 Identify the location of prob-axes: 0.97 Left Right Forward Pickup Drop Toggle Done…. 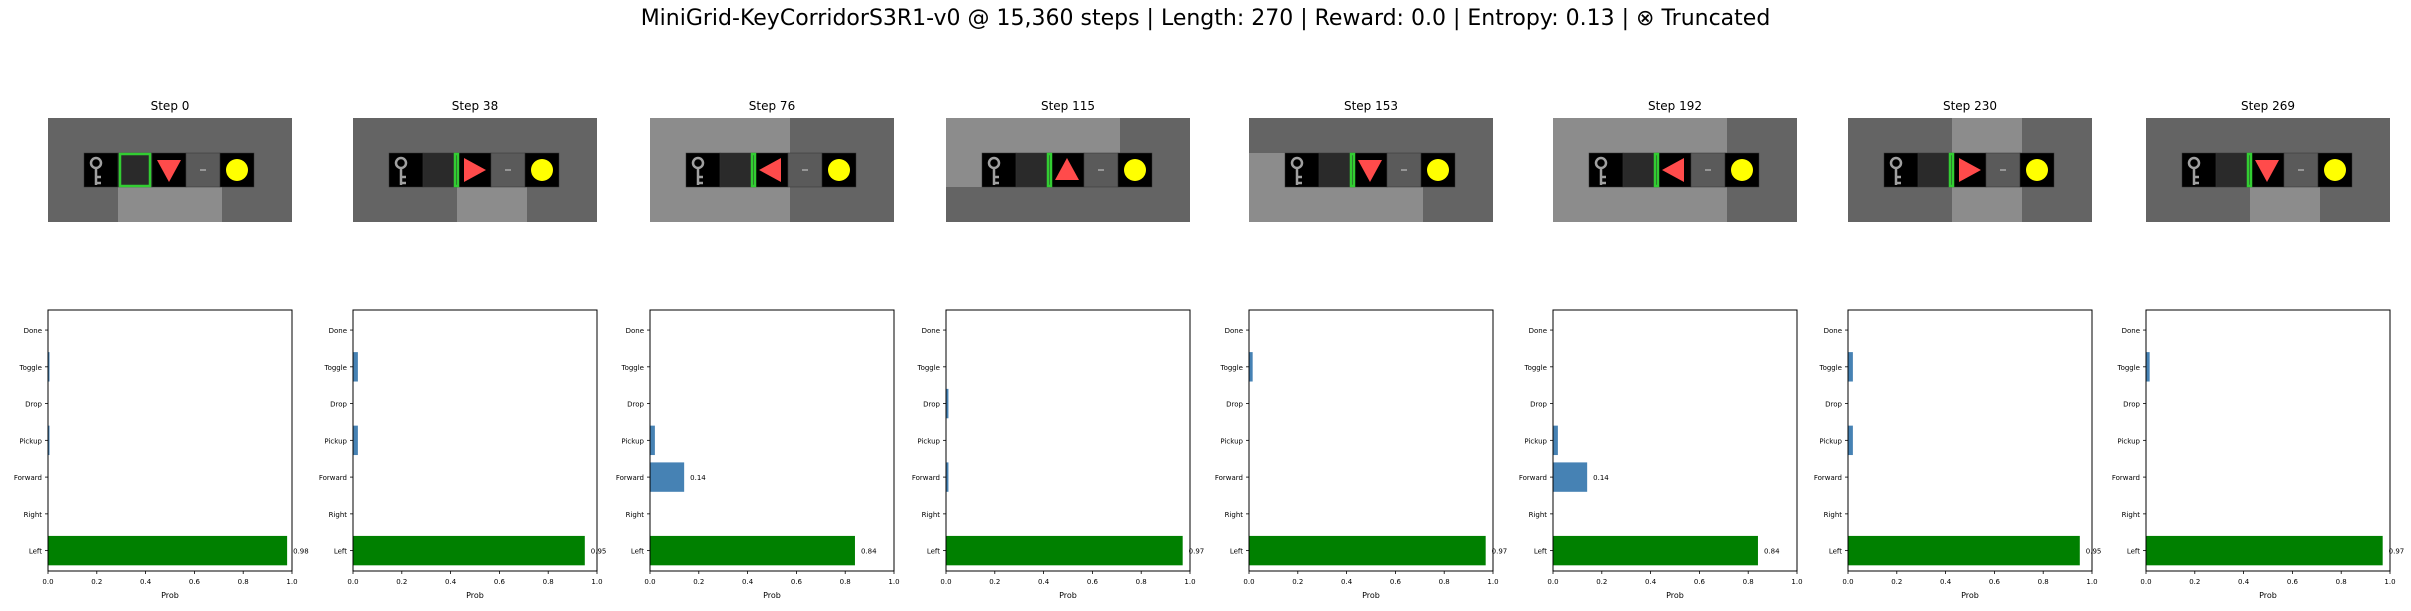
(2258, 454).